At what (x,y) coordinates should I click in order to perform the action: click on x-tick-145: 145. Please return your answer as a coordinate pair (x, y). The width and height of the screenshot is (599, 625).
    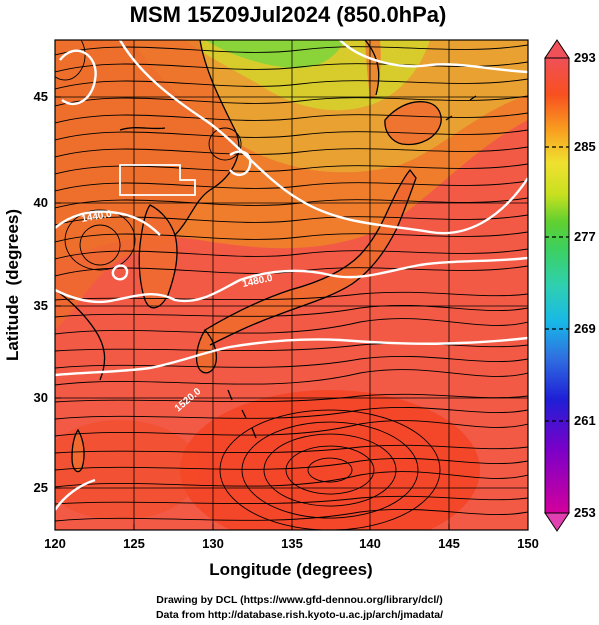
    Looking at the image, I should click on (449, 543).